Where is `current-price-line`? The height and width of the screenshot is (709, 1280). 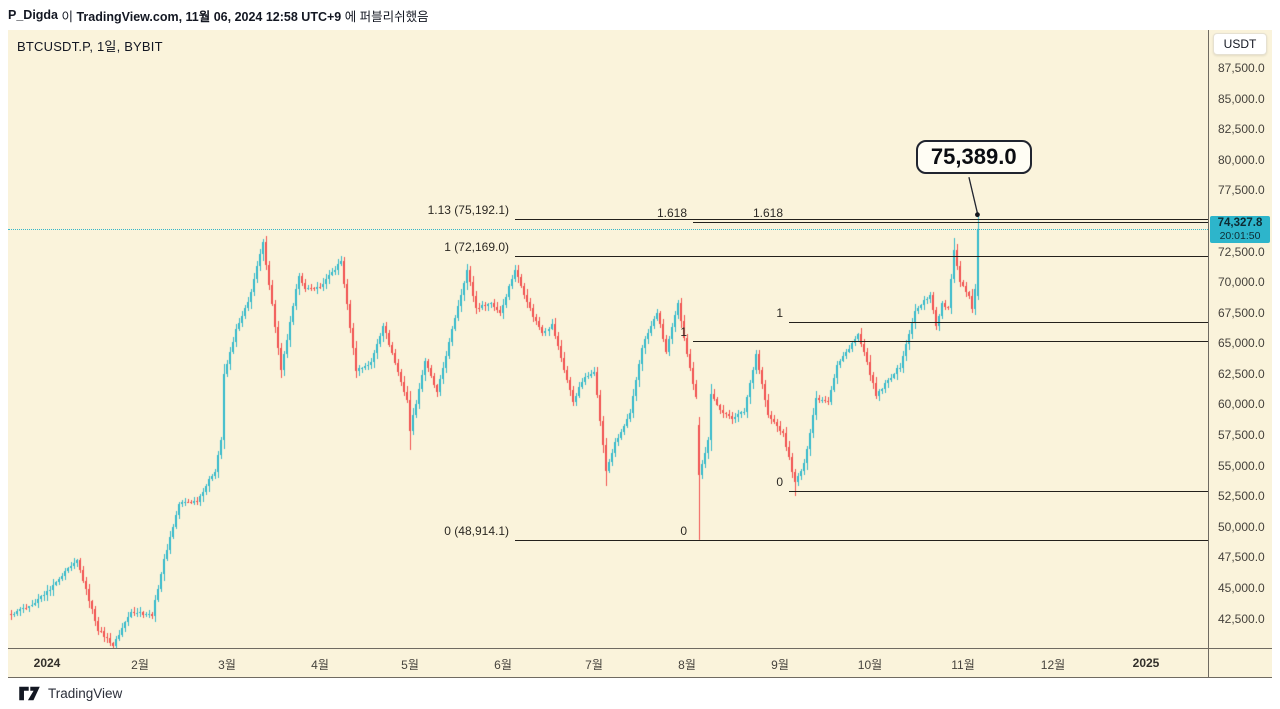
current-price-line is located at coordinates (608, 229).